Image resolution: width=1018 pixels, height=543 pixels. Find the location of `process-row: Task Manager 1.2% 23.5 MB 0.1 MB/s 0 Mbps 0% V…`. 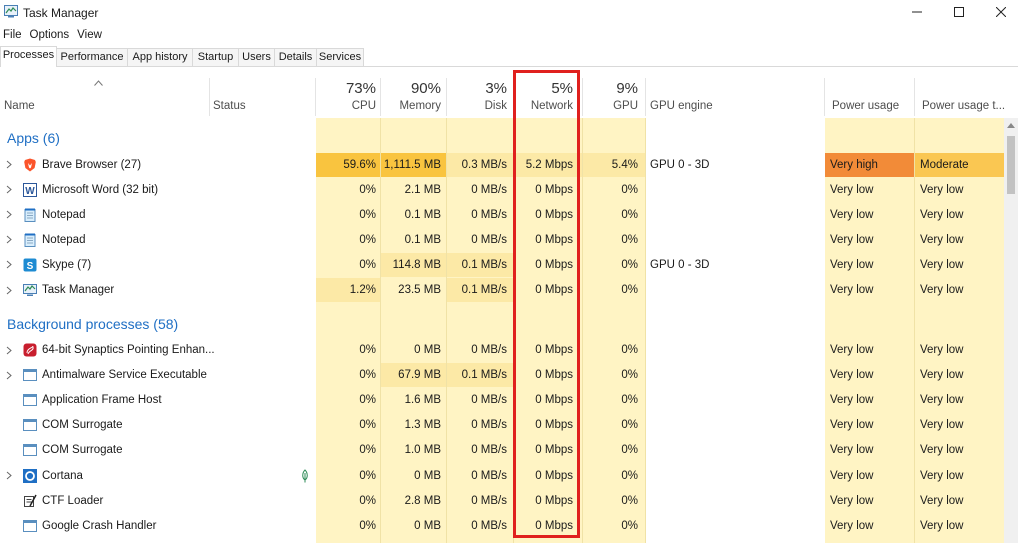

process-row: Task Manager 1.2% 23.5 MB 0.1 MB/s 0 Mbps 0% V… is located at coordinates (502, 290).